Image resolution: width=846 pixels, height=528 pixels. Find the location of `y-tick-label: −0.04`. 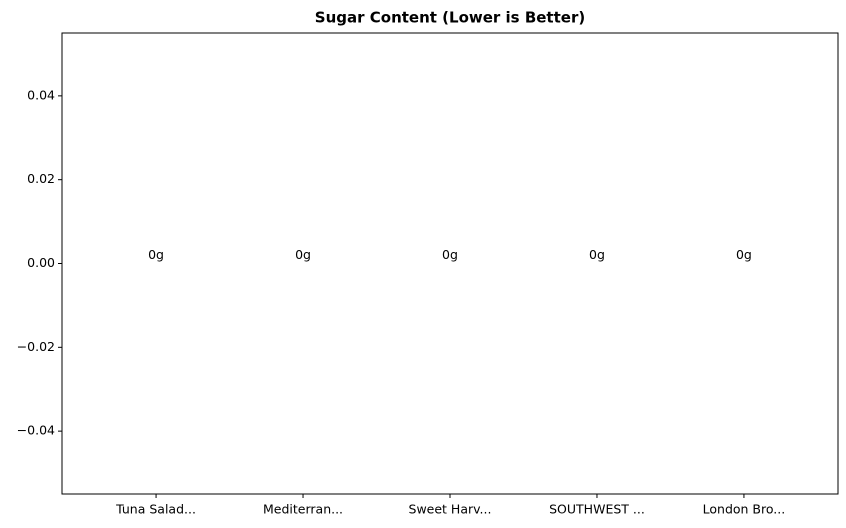

y-tick-label: −0.04 is located at coordinates (36, 430).